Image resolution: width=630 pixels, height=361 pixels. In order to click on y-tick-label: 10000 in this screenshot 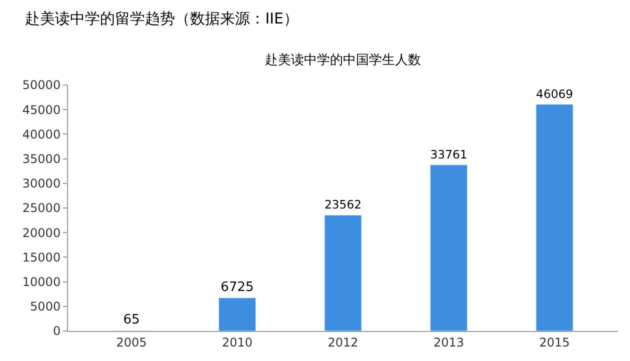, I will do `click(41, 282)`.